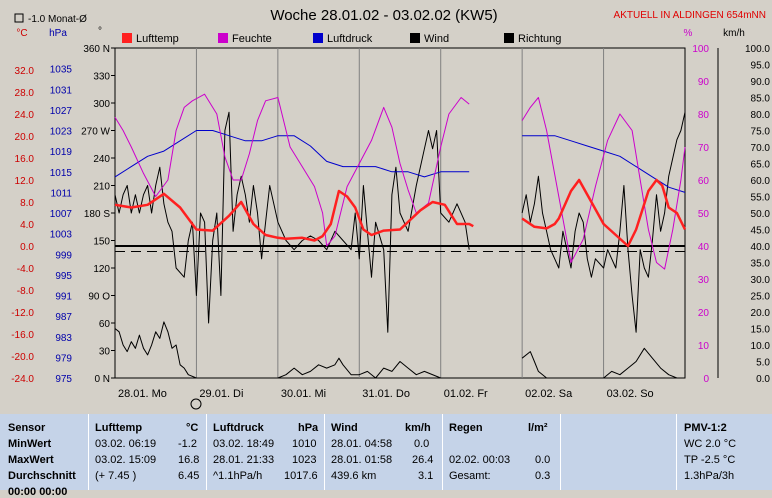 Image resolution: width=772 pixels, height=498 pixels. Describe the element at coordinates (61, 235) in the screenshot. I see `pressure-axis-tick: 1003` at that location.